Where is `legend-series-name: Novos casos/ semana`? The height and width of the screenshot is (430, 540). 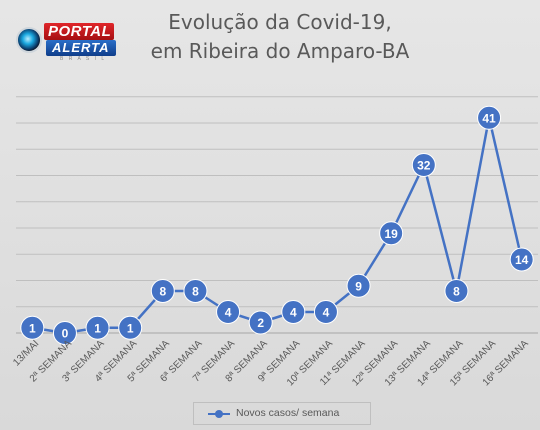 legend-series-name: Novos casos/ semana is located at coordinates (288, 413).